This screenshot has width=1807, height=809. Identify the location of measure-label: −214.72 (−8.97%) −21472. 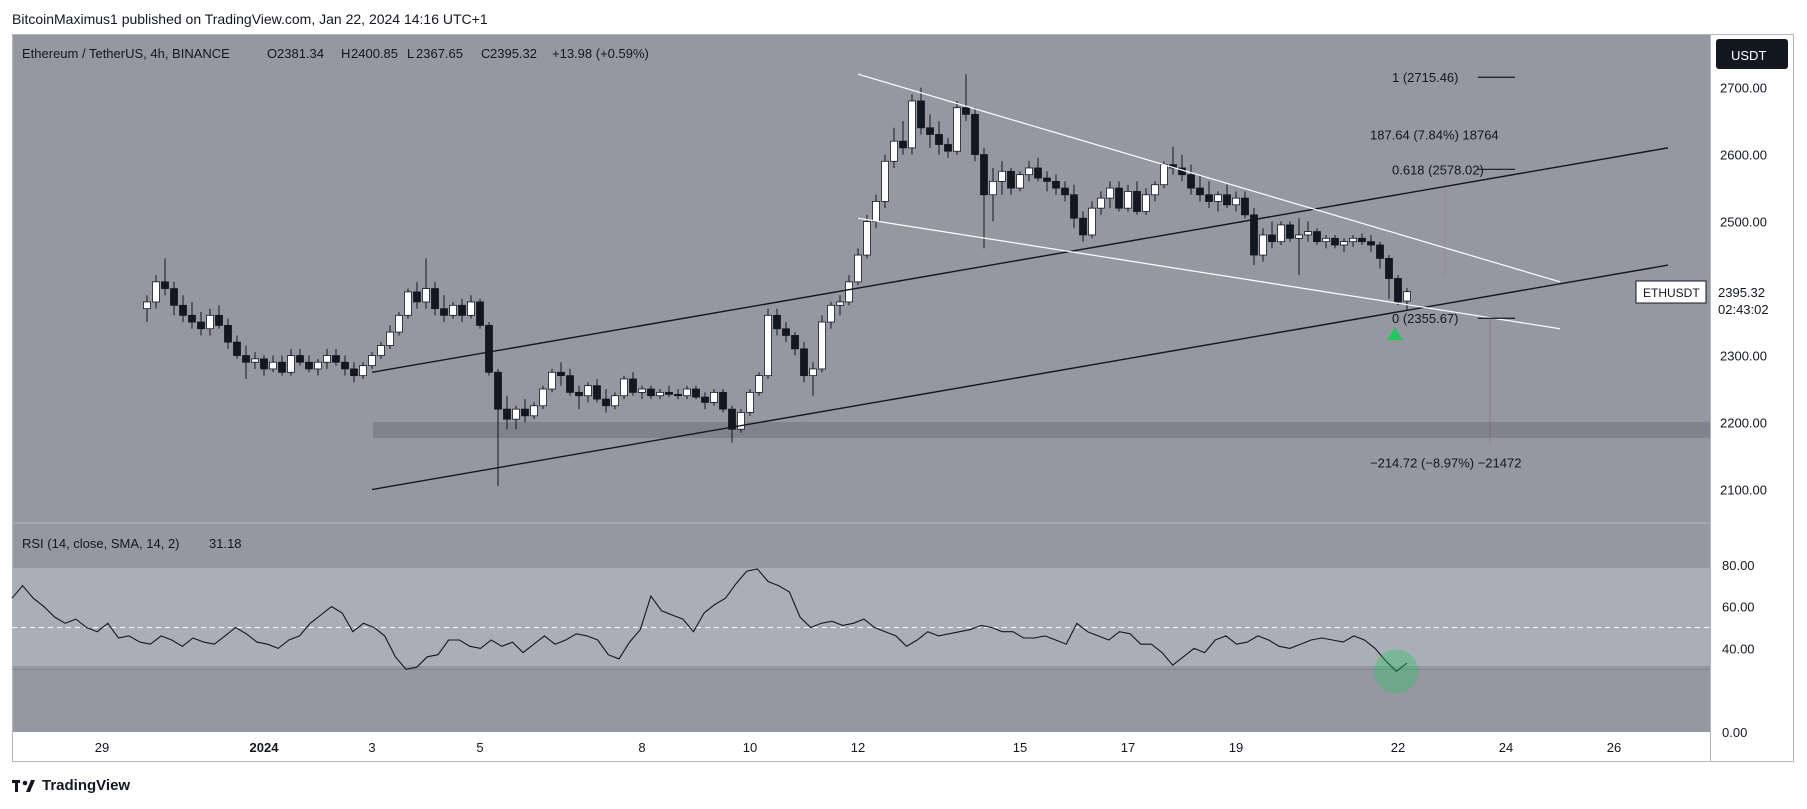
(1445, 463).